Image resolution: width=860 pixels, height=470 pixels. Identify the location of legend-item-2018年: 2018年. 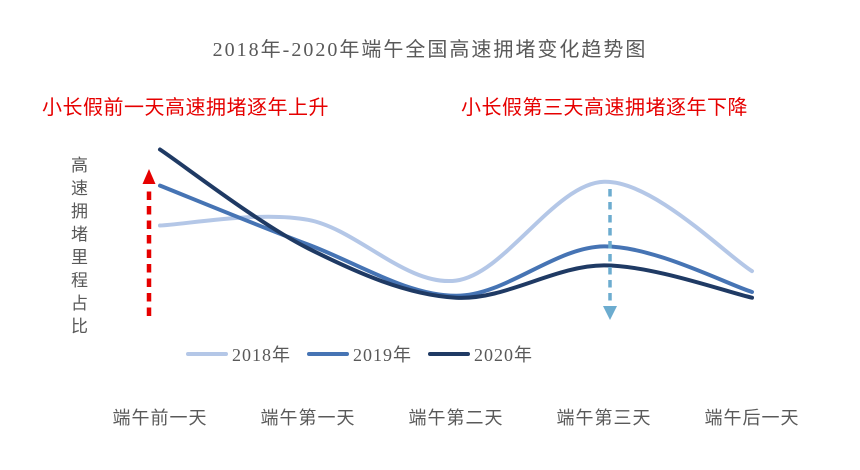
(238, 354).